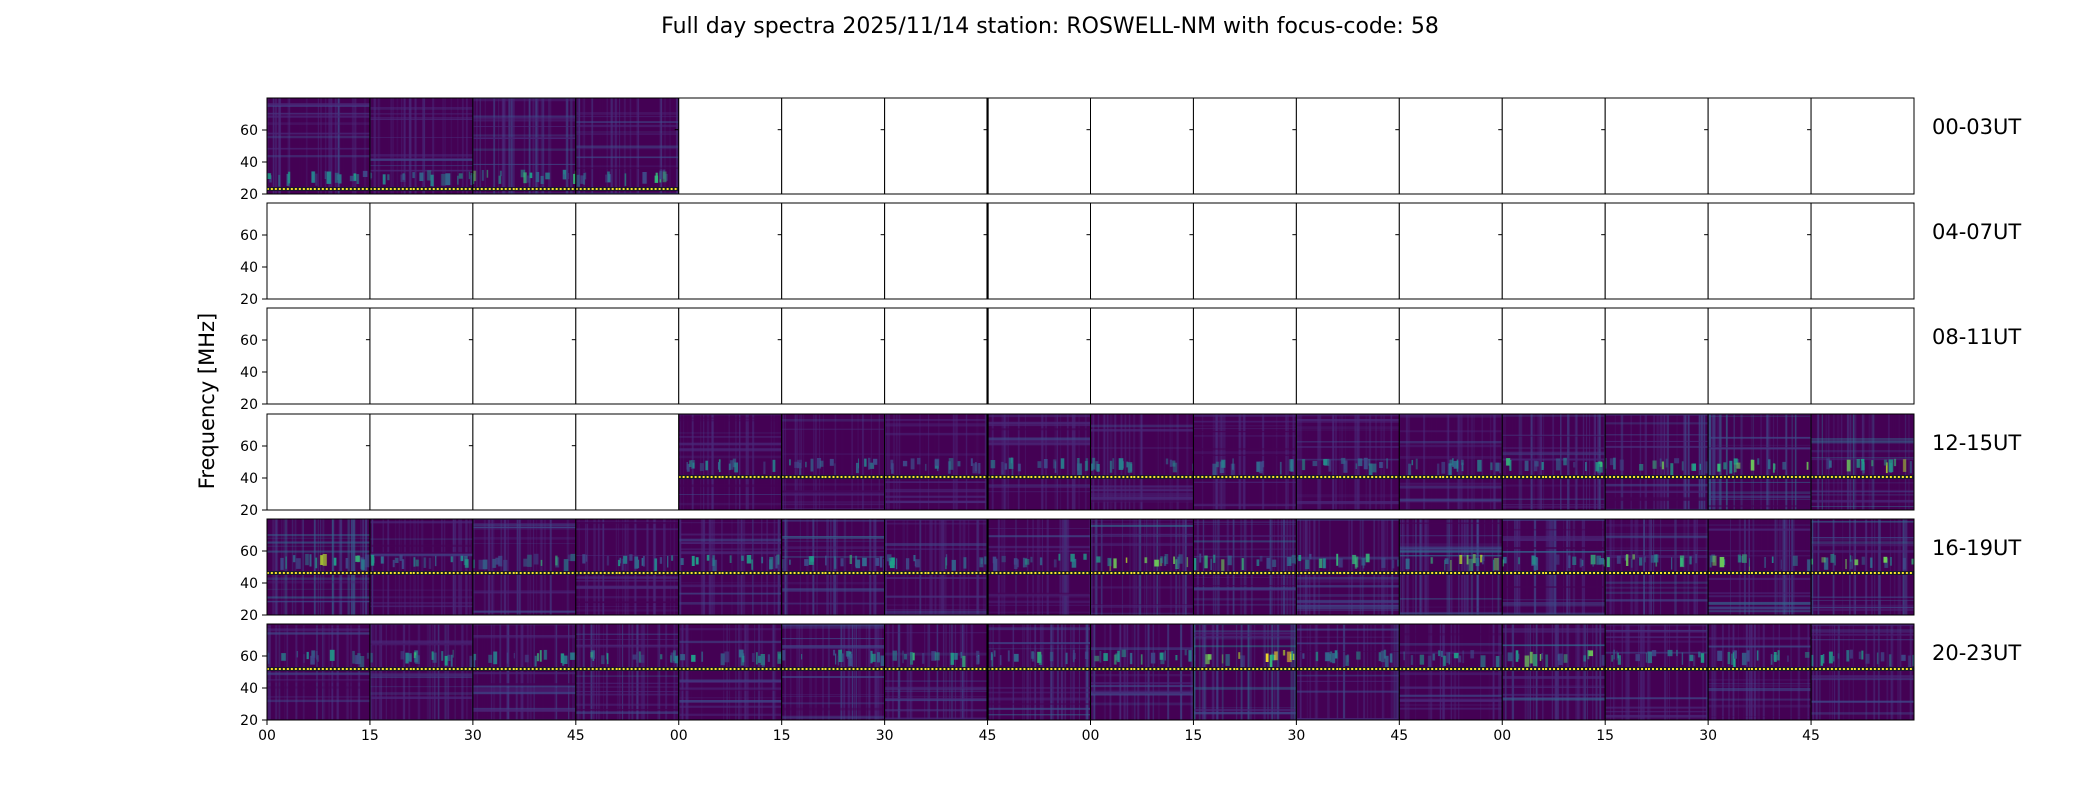  What do you see at coordinates (1976, 653) in the screenshot?
I see `row-time-label: 20-23UT` at bounding box center [1976, 653].